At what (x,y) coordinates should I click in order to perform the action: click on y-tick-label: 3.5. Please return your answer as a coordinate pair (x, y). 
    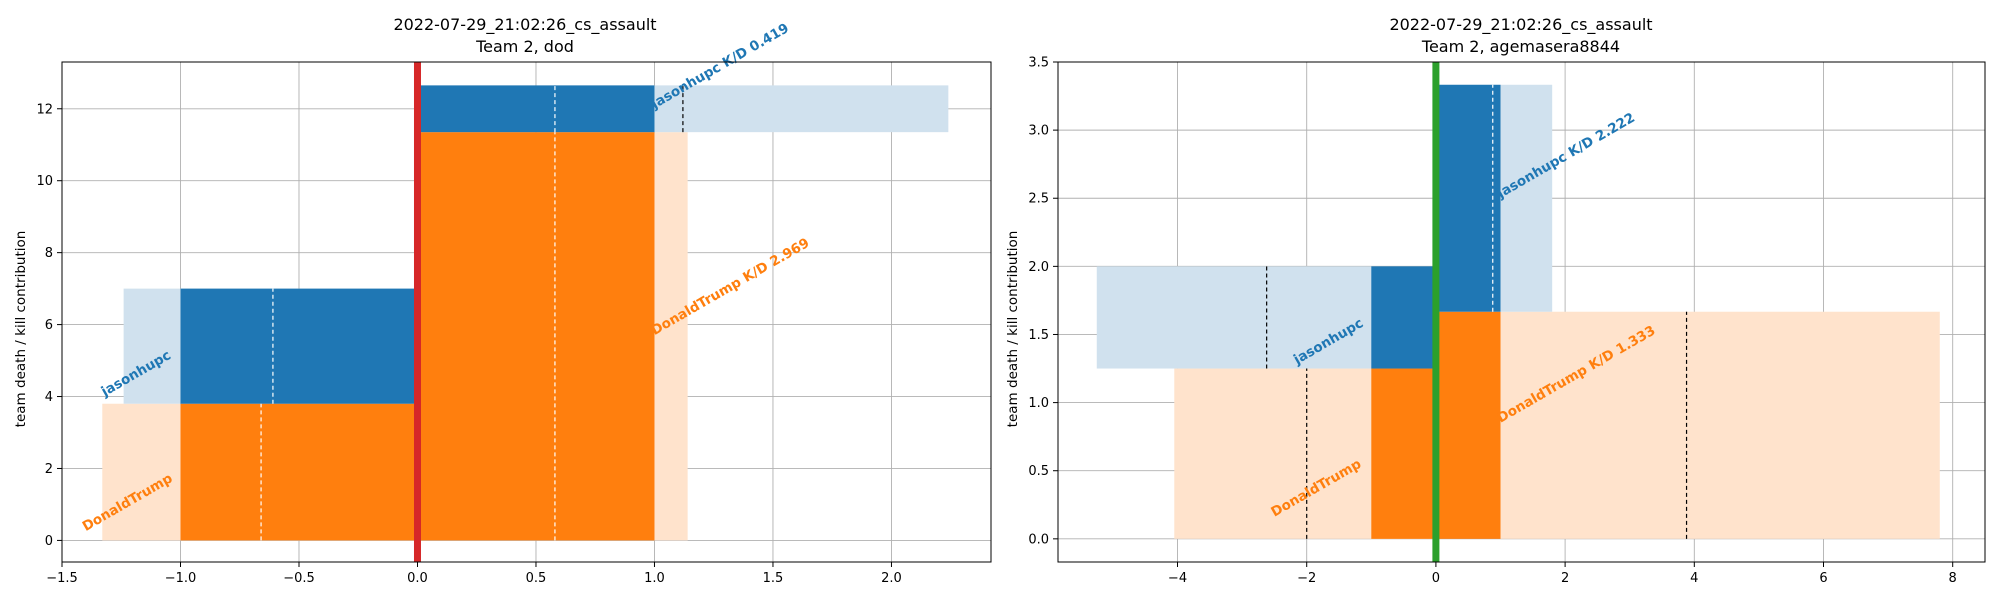
    Looking at the image, I should click on (1038, 63).